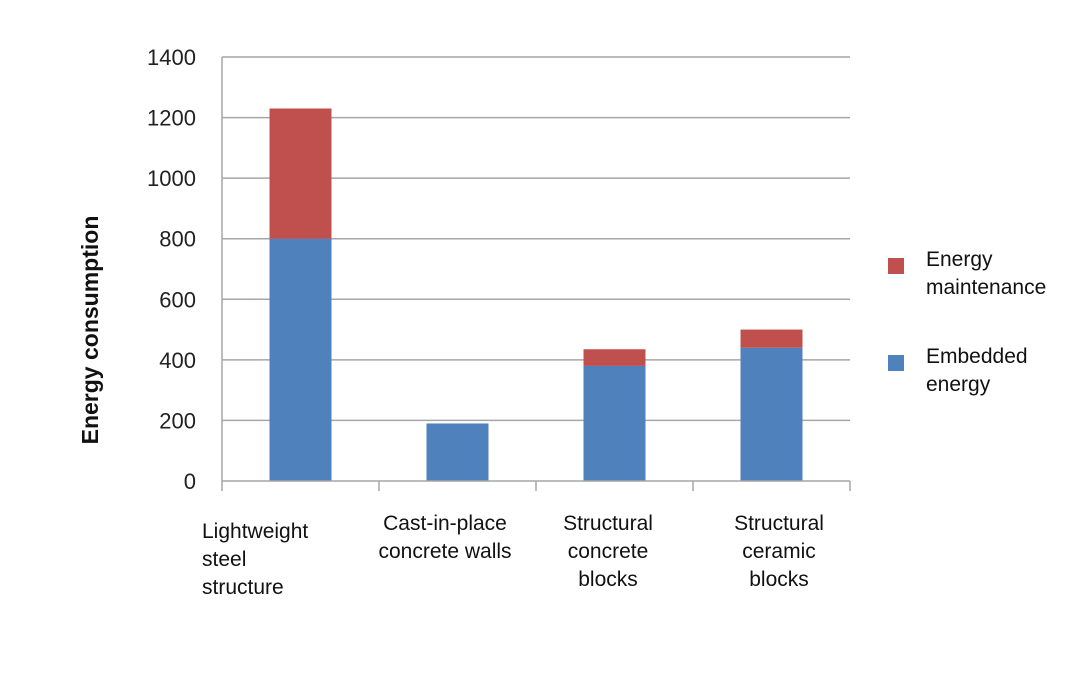 Image resolution: width=1080 pixels, height=683 pixels. What do you see at coordinates (959, 259) in the screenshot?
I see `legend-label-line: Energy` at bounding box center [959, 259].